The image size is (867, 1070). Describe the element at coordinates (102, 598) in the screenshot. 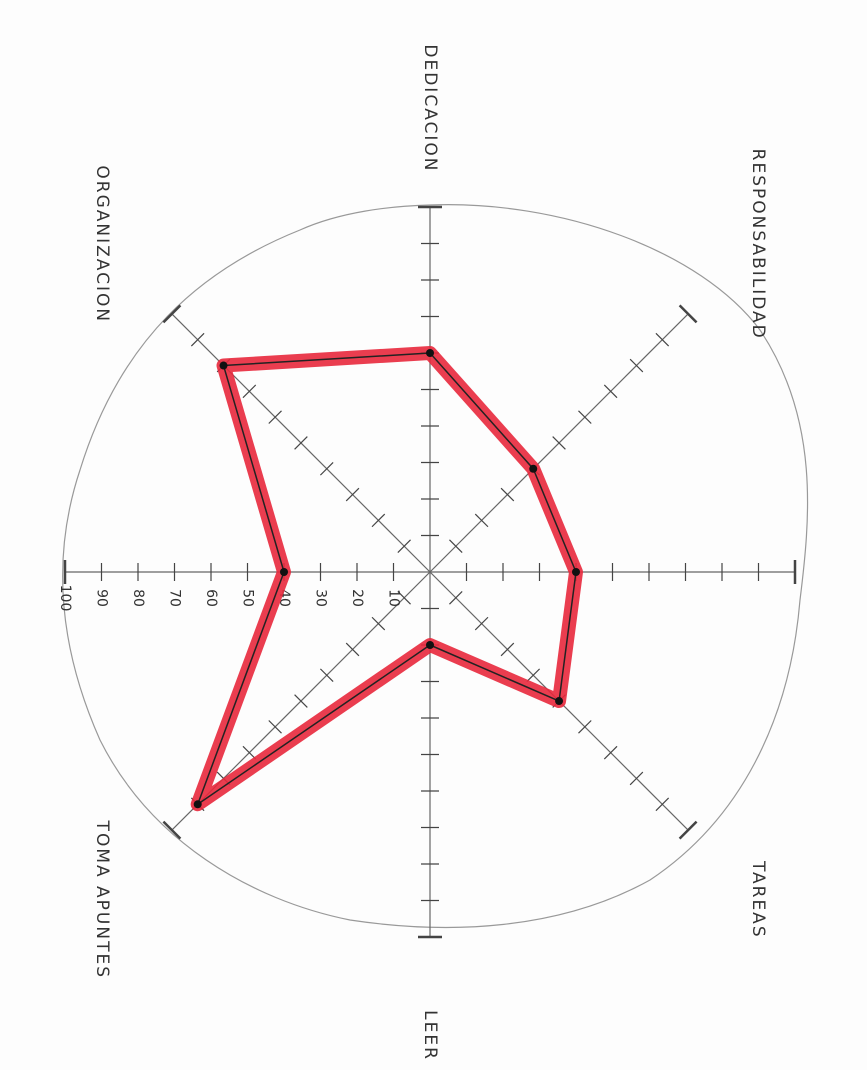

I see `tick-label: 90` at that location.